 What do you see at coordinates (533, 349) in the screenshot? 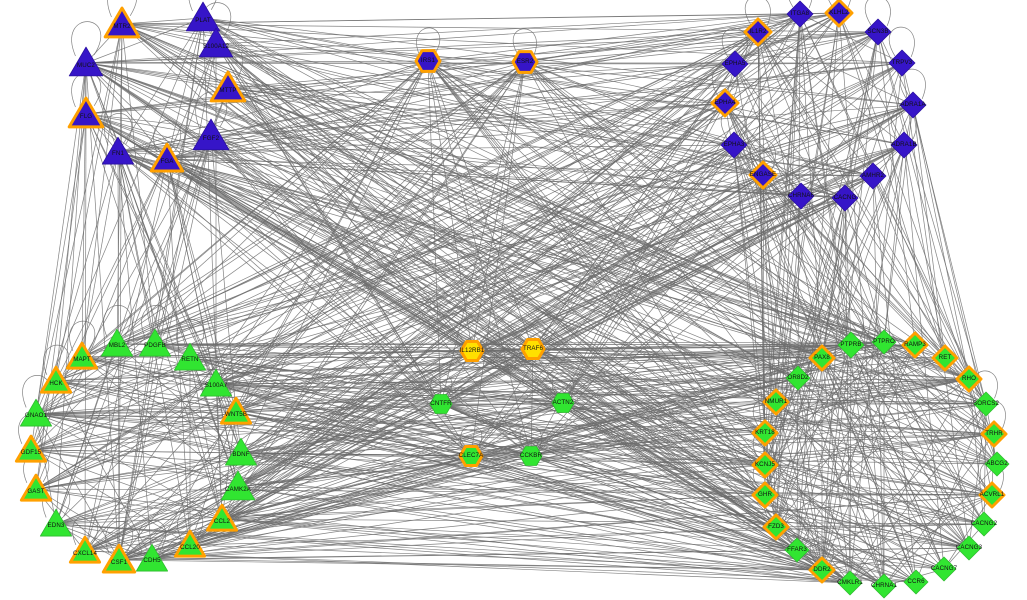
I see `graph-node-traf6: TRAF6` at bounding box center [533, 349].